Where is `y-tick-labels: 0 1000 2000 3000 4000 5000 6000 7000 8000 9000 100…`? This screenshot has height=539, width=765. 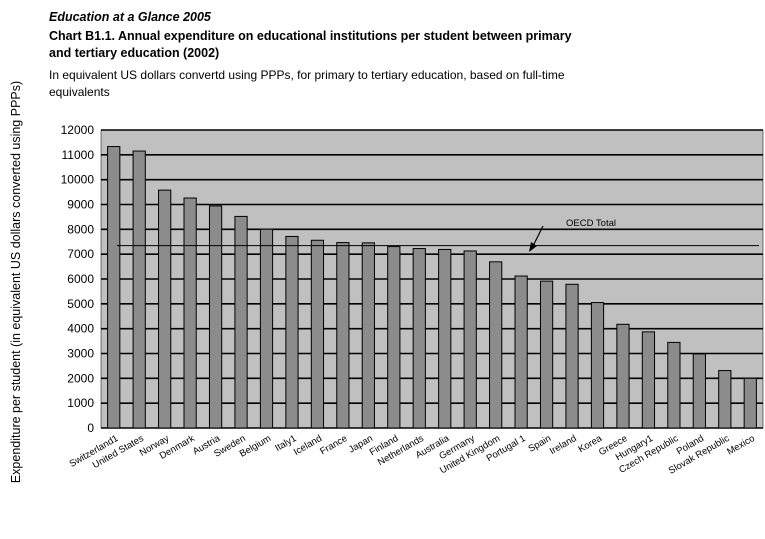
y-tick-labels: 0 1000 2000 3000 4000 5000 6000 7000 8000 9000 100… is located at coordinates (78, 279).